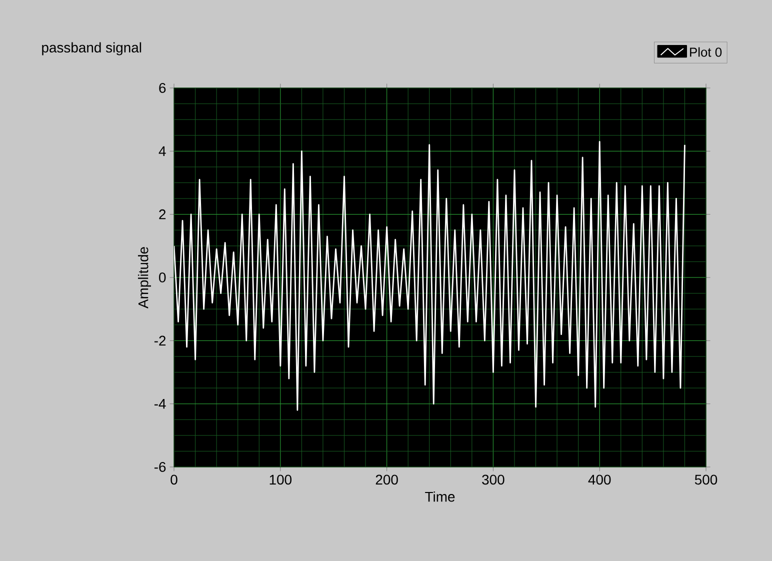 The height and width of the screenshot is (561, 772). What do you see at coordinates (387, 479) in the screenshot?
I see `x-tick-label: 200` at bounding box center [387, 479].